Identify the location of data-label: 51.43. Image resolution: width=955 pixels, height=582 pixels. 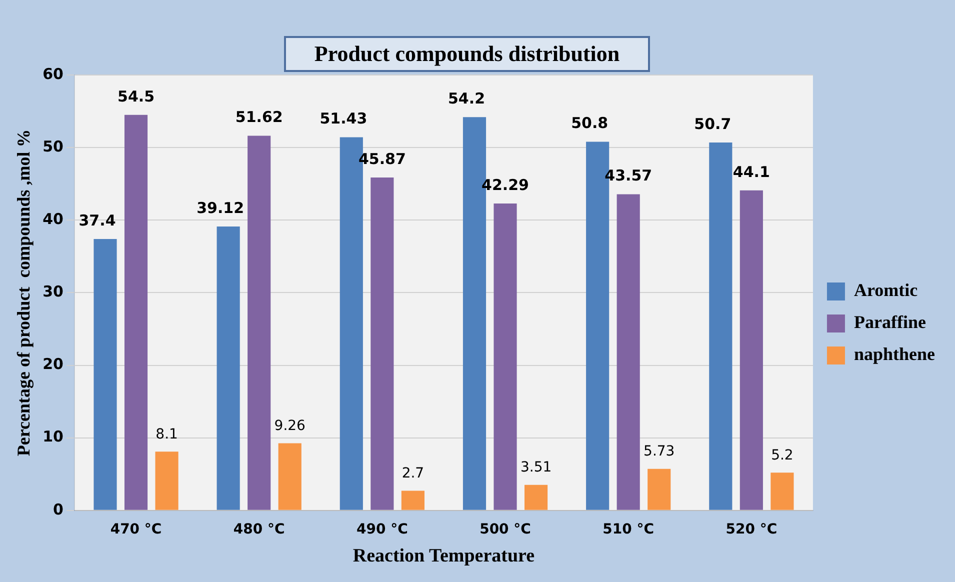
(344, 119).